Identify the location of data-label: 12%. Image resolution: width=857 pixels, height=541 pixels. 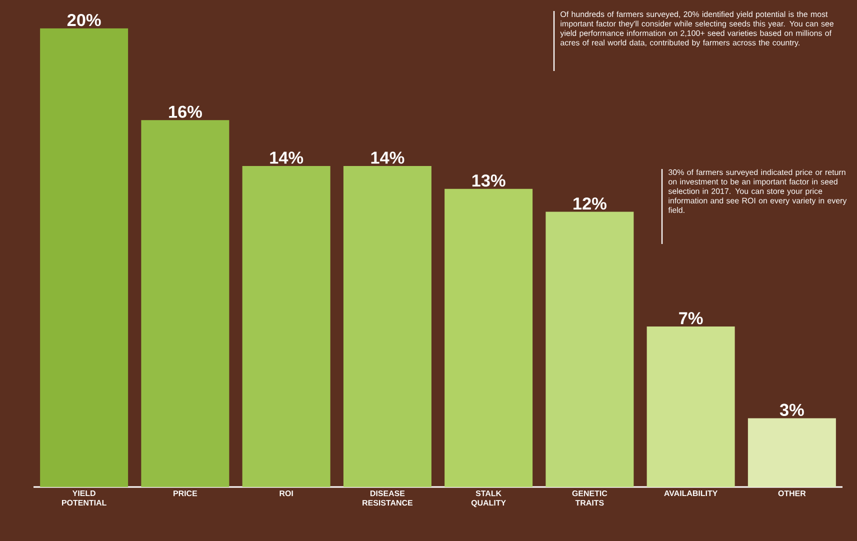
(590, 203).